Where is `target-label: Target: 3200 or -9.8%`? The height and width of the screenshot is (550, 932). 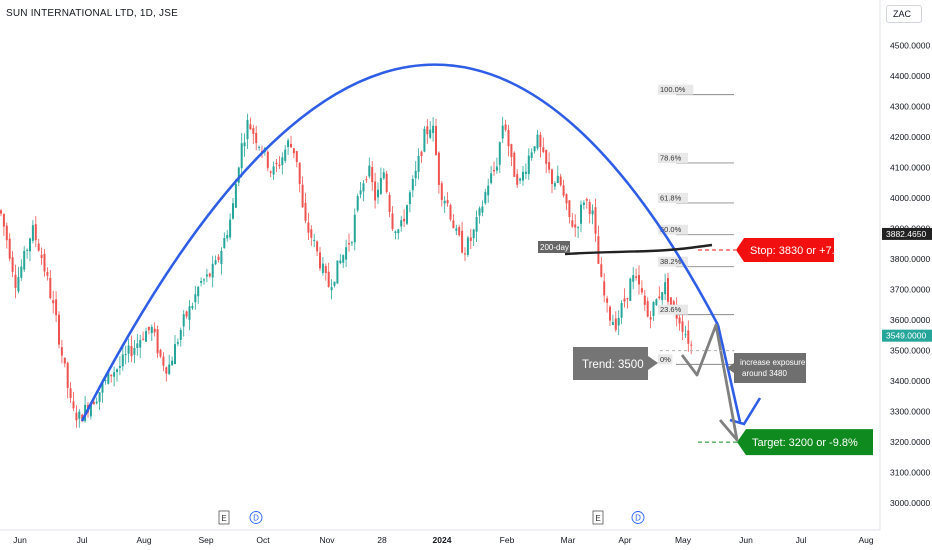
target-label: Target: 3200 or -9.8% is located at coordinates (805, 443).